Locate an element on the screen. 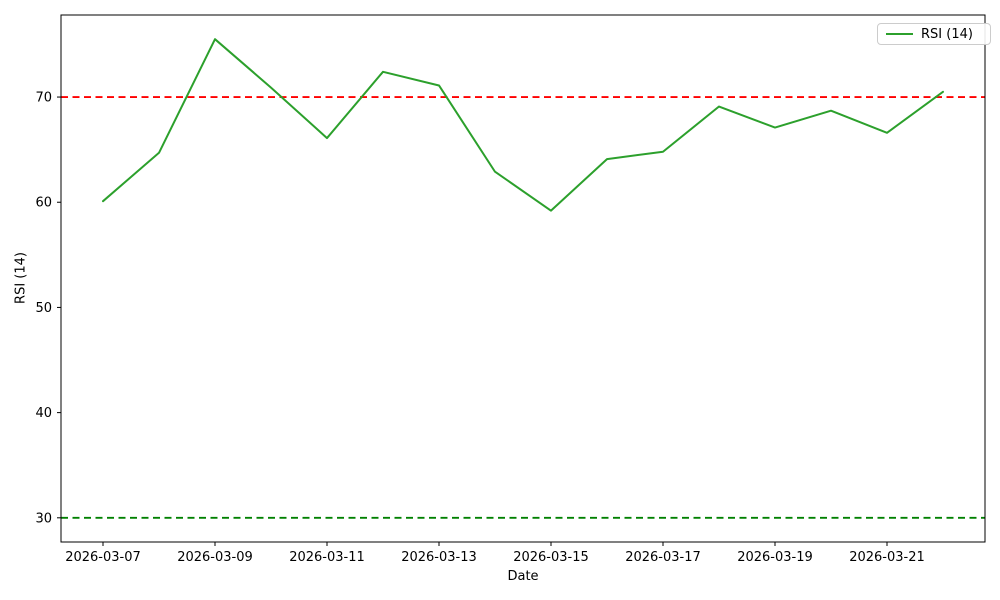  x-tick-label: 2026-03-07 is located at coordinates (103, 557).